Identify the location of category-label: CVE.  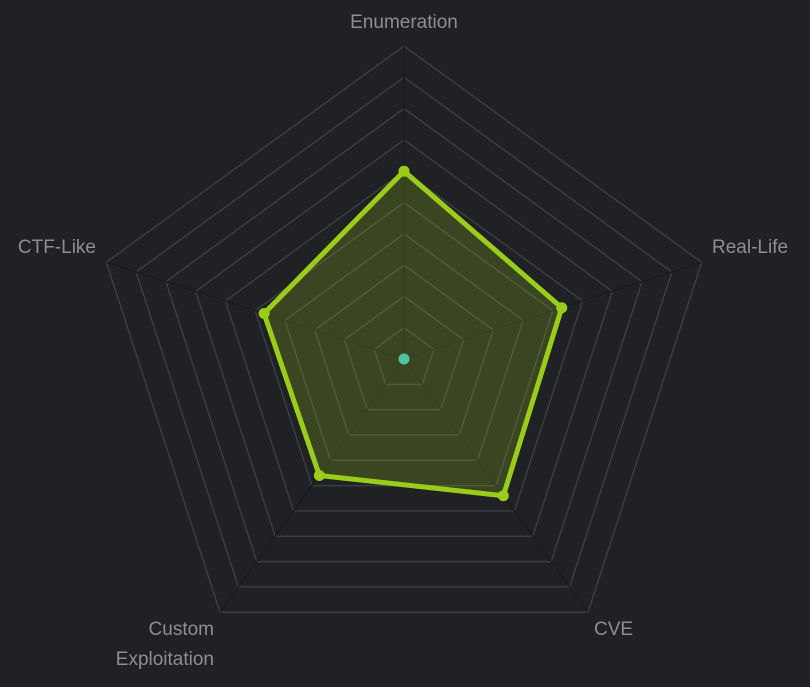
(614, 629).